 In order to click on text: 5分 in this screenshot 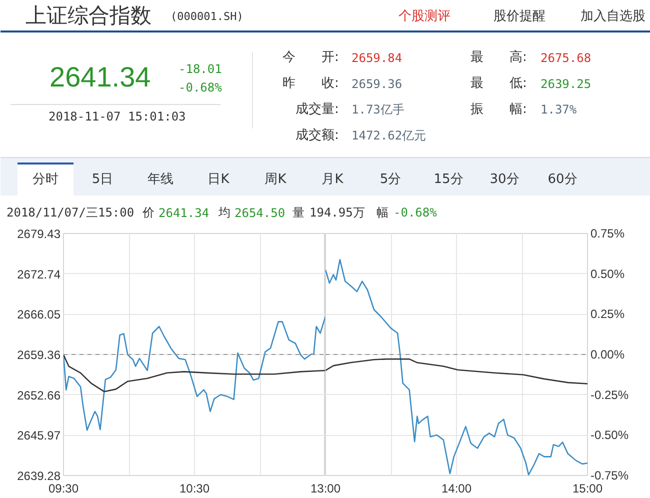, I will do `click(391, 179)`.